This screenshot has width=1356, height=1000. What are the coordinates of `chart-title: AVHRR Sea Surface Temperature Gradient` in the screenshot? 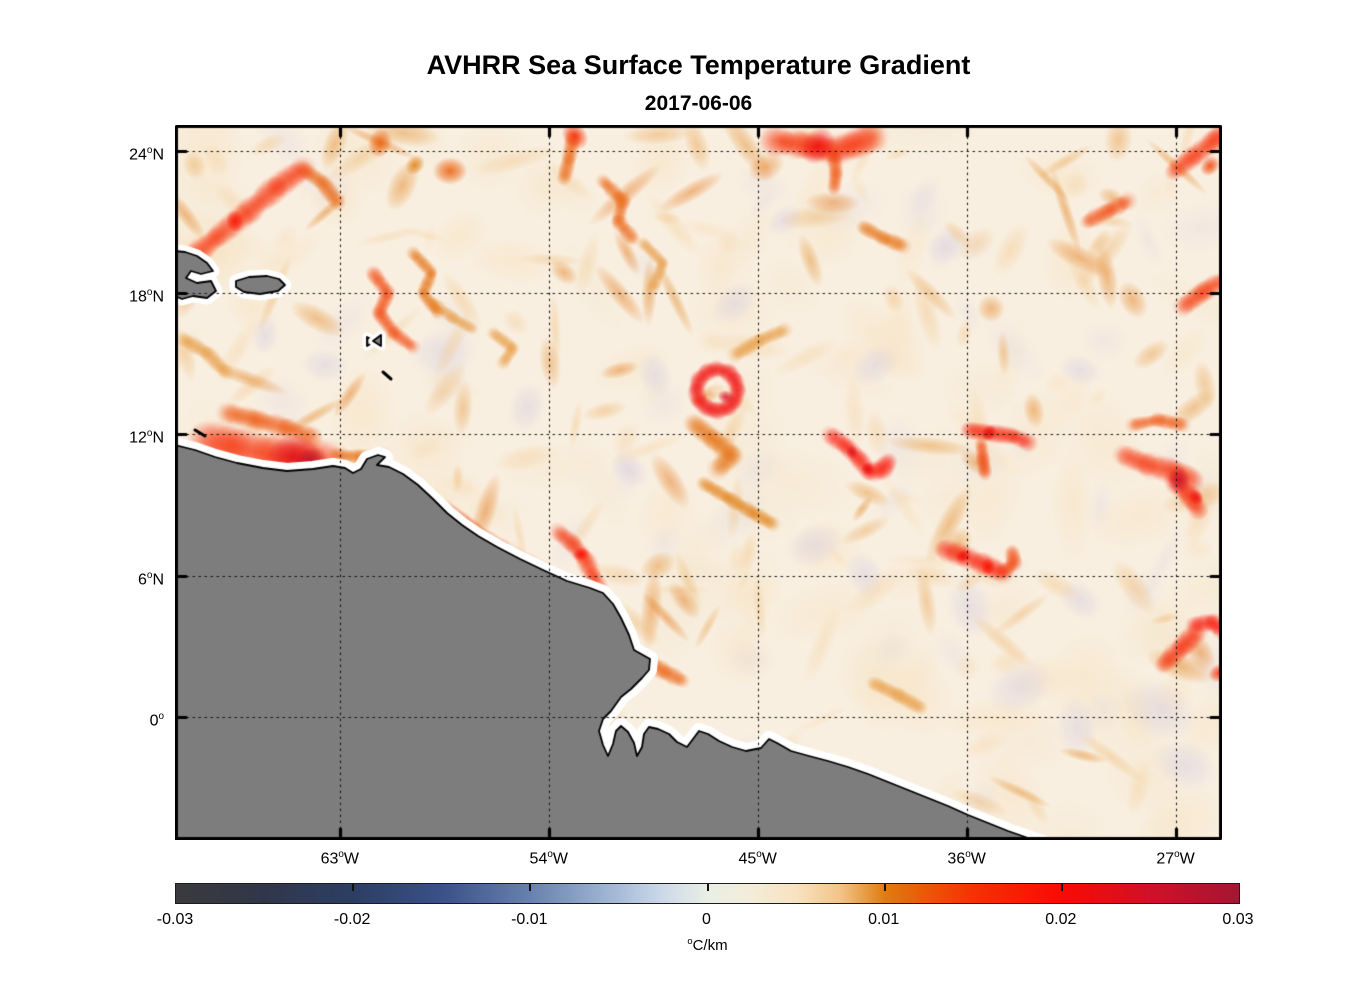 It's located at (698, 65).